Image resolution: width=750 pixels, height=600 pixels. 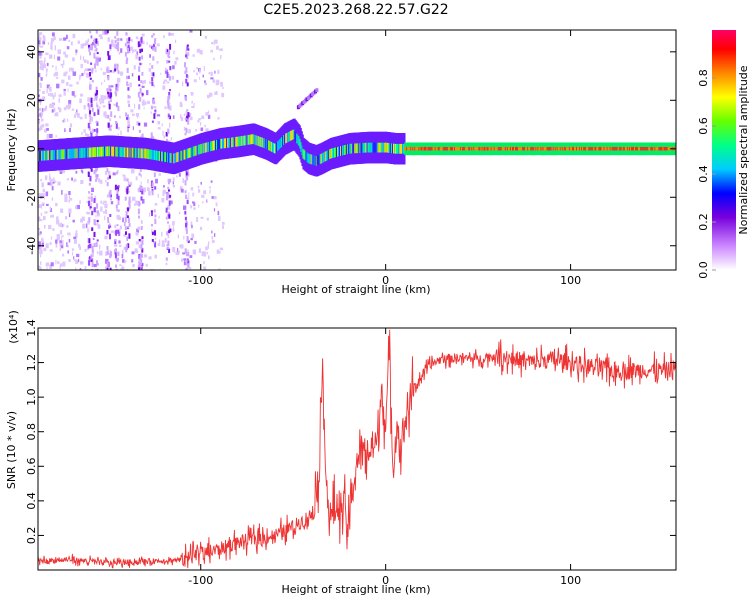 I want to click on spectrogram-x-label: Height of straight line (km), so click(x=355, y=289).